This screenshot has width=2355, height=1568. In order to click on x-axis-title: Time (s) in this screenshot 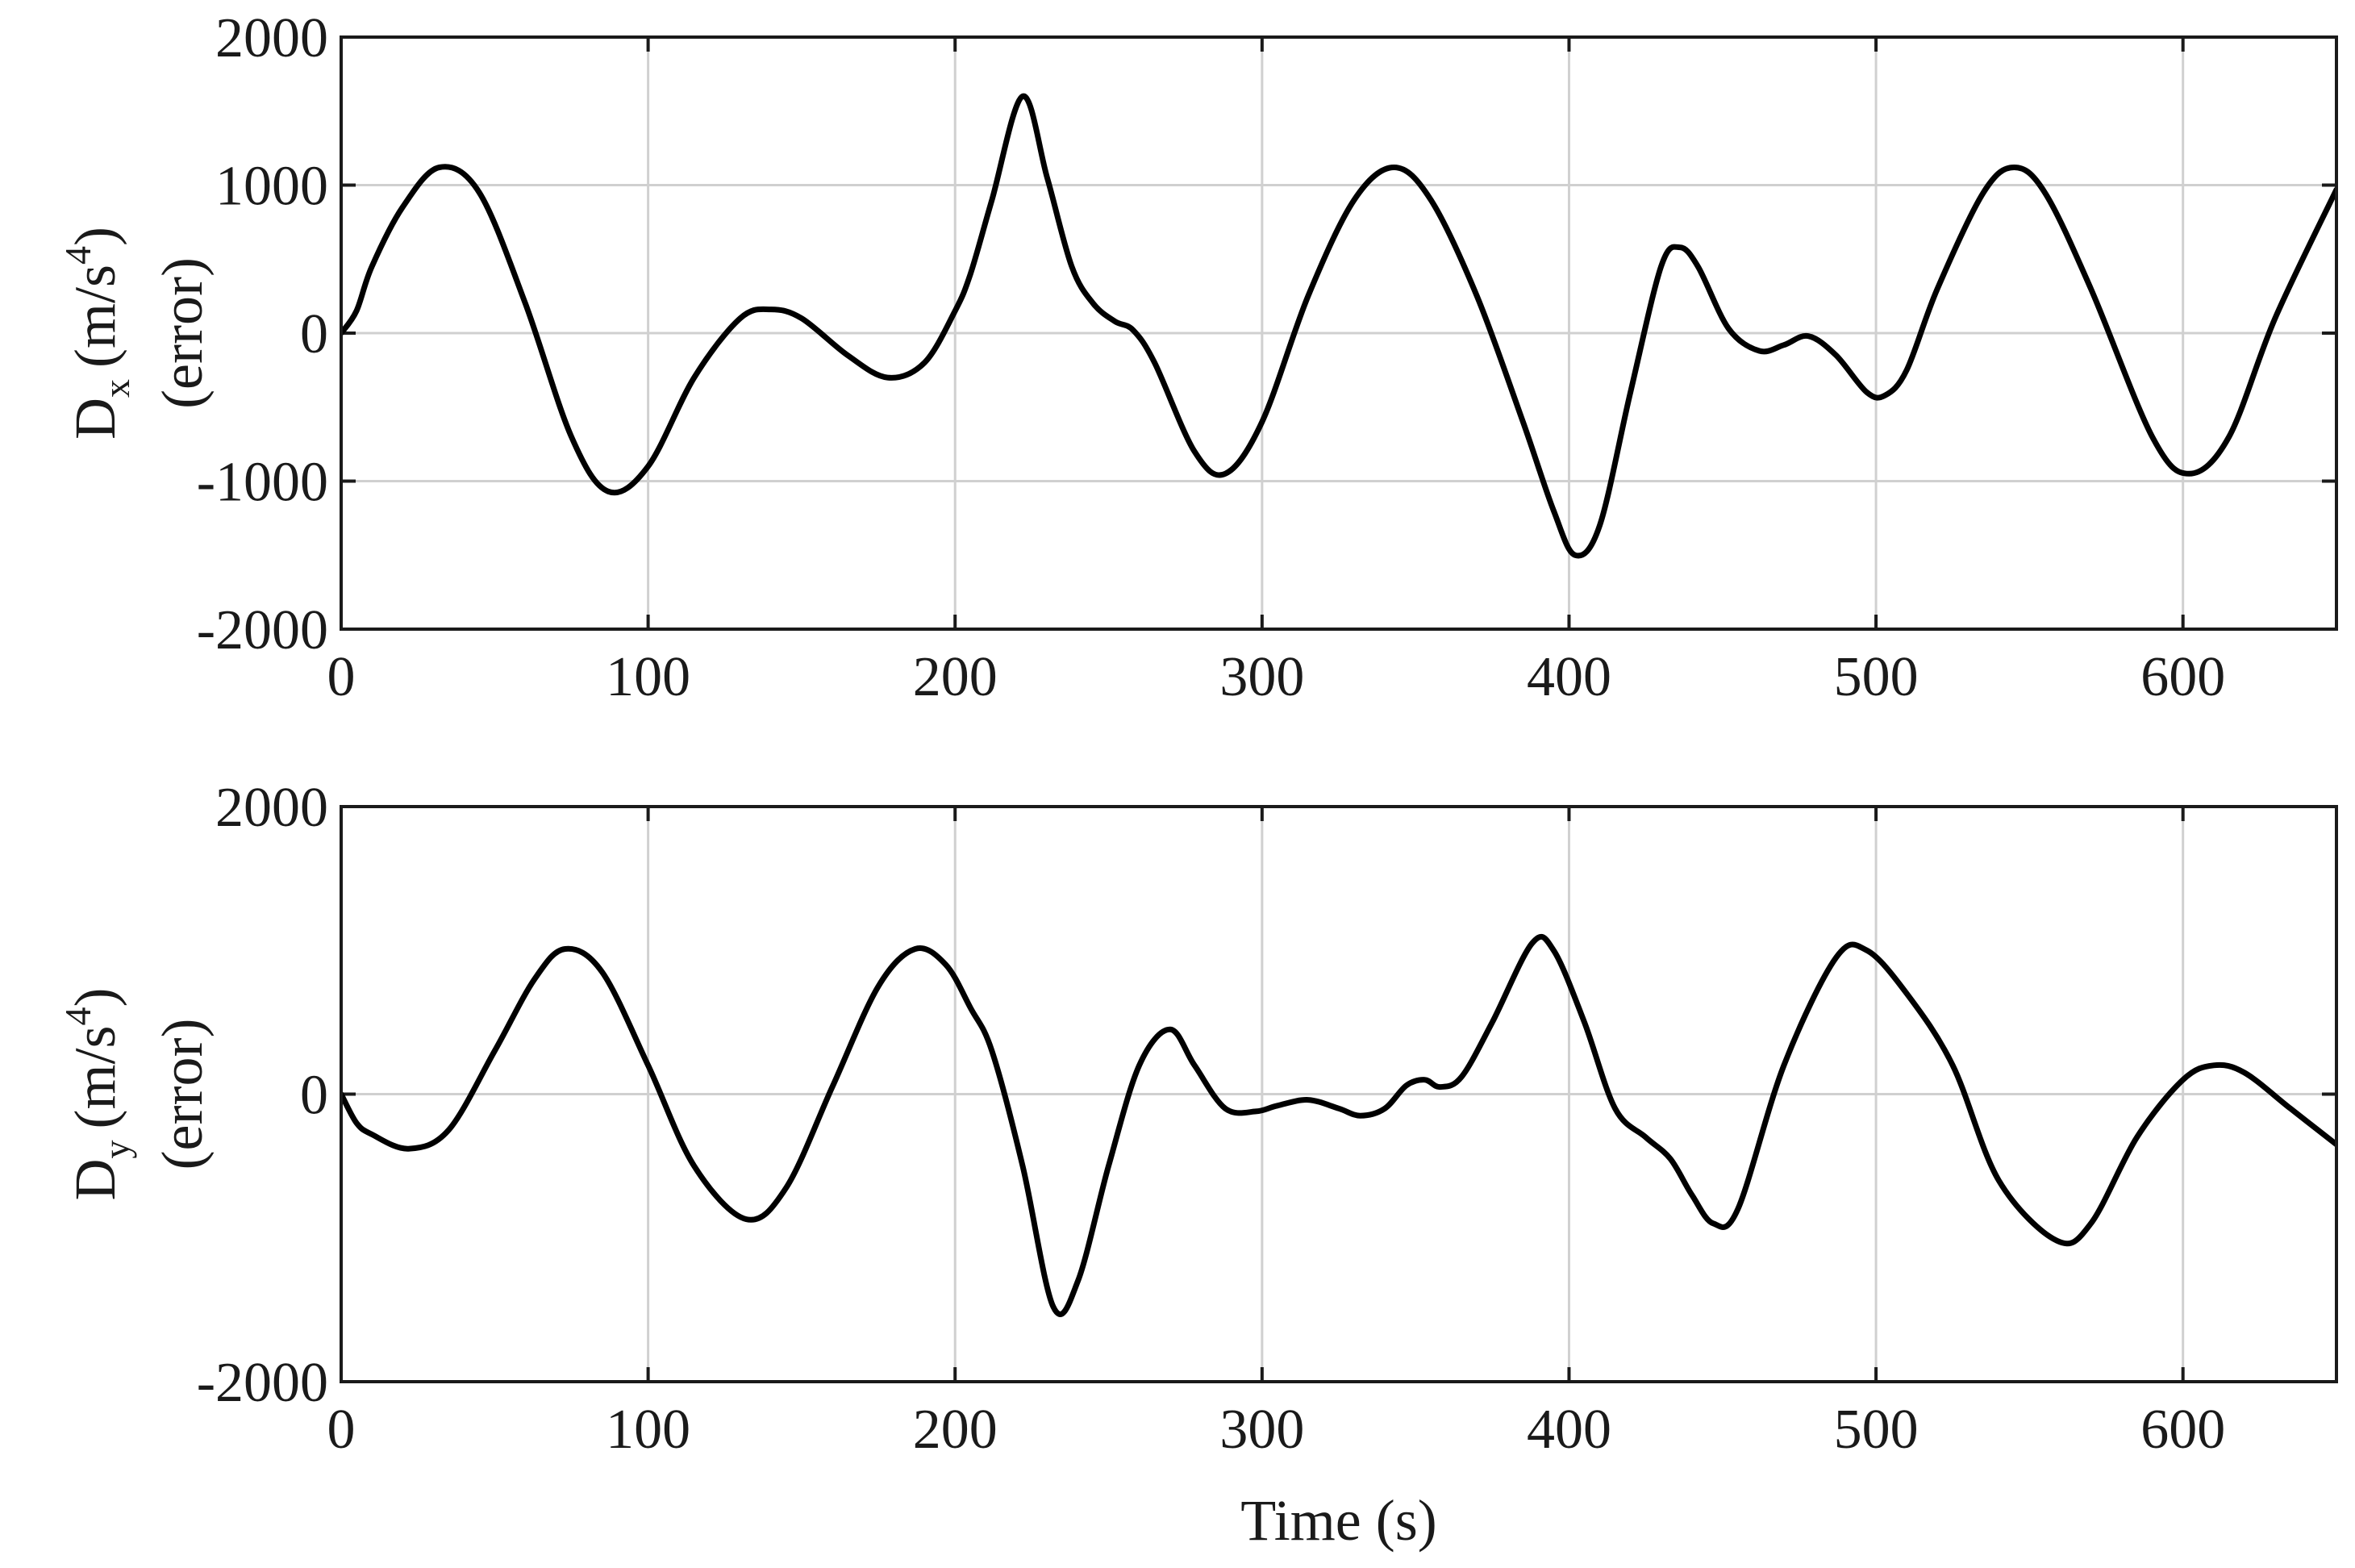, I will do `click(1338, 1520)`.